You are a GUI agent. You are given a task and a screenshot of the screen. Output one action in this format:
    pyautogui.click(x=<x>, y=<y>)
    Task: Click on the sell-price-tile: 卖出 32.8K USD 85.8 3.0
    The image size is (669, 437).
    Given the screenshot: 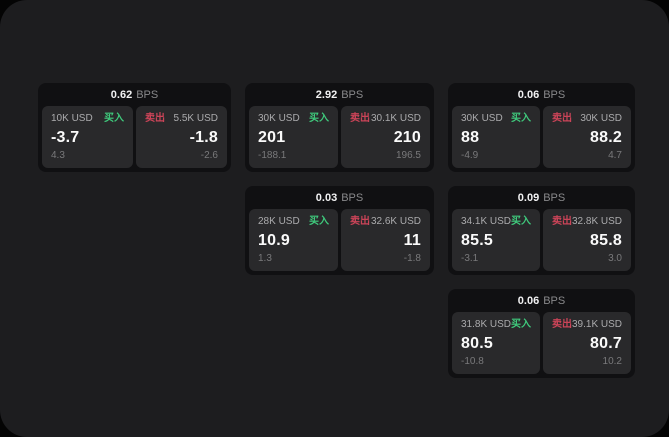 What is the action you would take?
    pyautogui.click(x=587, y=240)
    